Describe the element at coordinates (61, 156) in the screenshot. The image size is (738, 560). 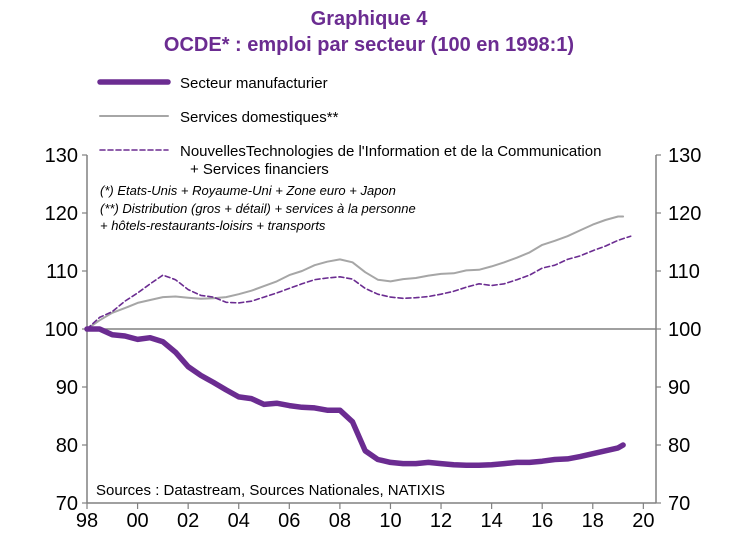
I see `y-tick-label-left: 130` at that location.